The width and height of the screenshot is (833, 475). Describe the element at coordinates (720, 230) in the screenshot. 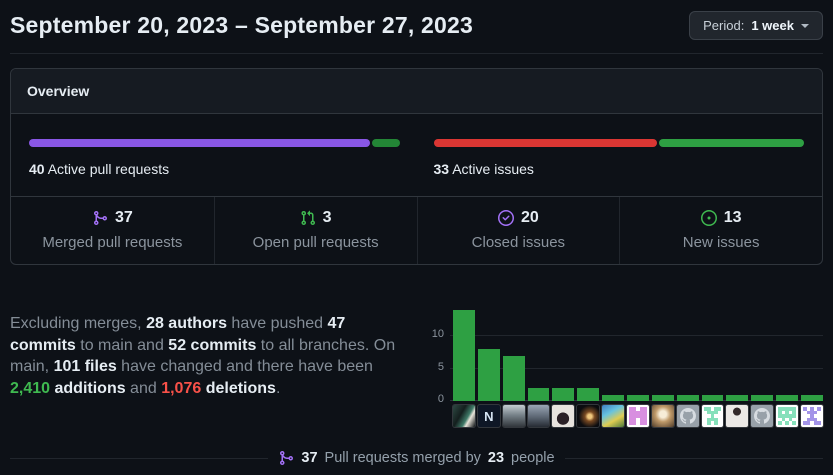

I see `stat-new-issues: 13 New issues` at that location.